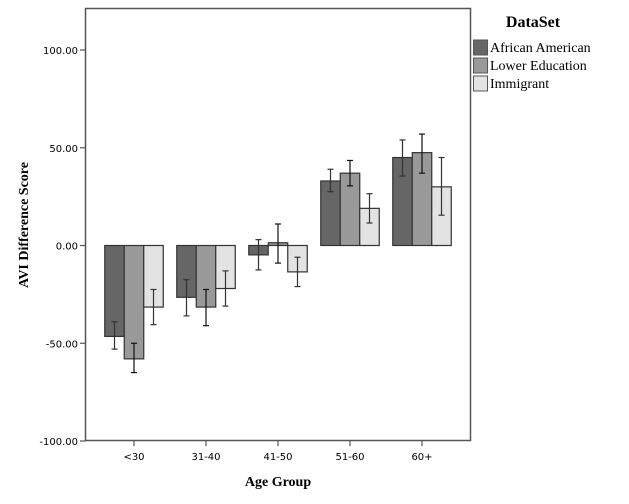  Describe the element at coordinates (63, 149) in the screenshot. I see `y-tick-label: 50.00` at that location.